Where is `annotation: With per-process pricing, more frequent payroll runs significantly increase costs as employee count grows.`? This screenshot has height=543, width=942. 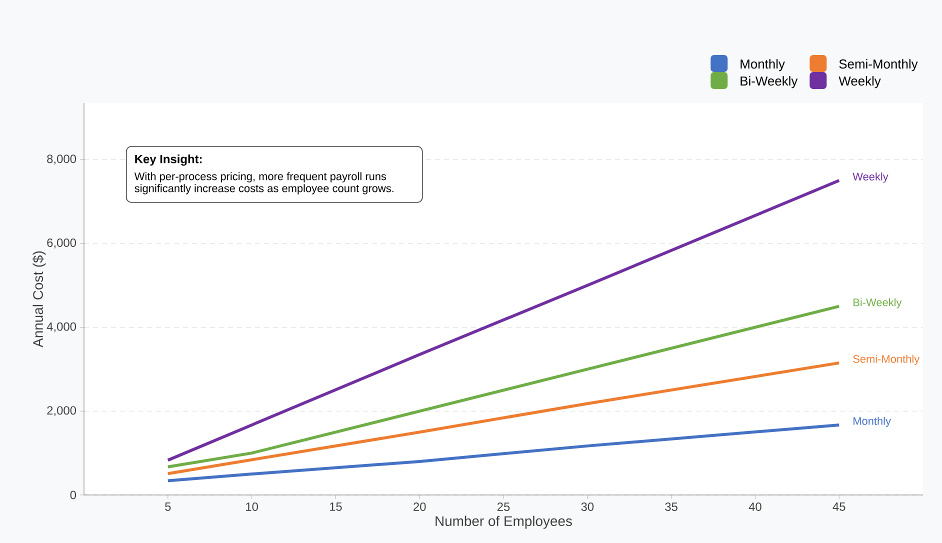
annotation: With per-process pricing, more frequent payroll runs significantly increase costs as employee count grows. is located at coordinates (264, 183).